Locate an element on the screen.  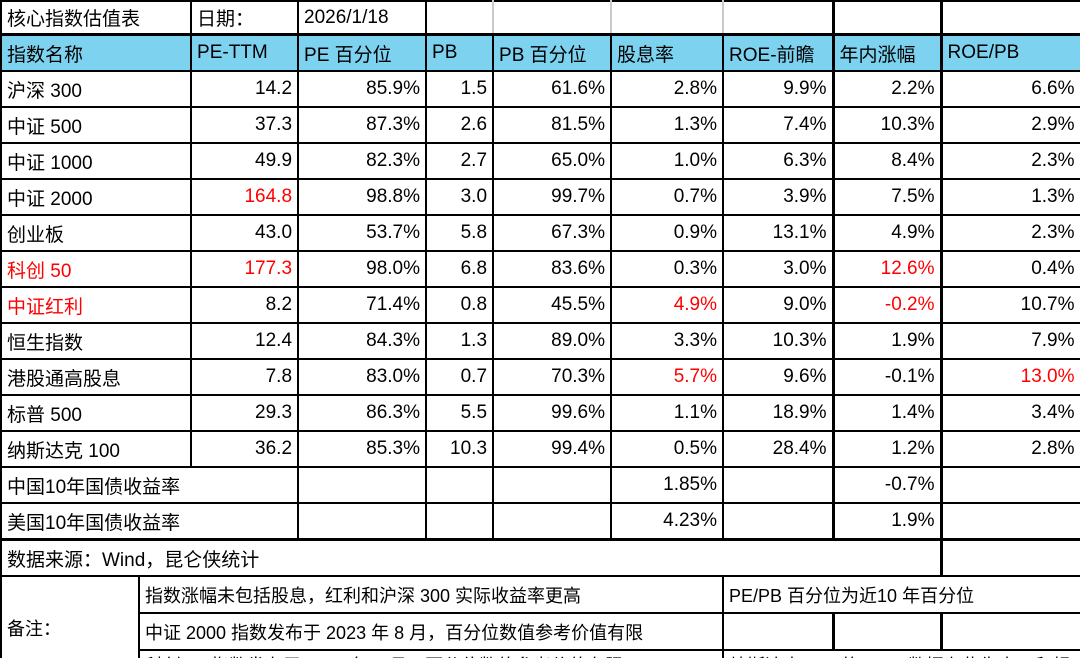
cell-div-yield: 0.9% is located at coordinates (667, 233).